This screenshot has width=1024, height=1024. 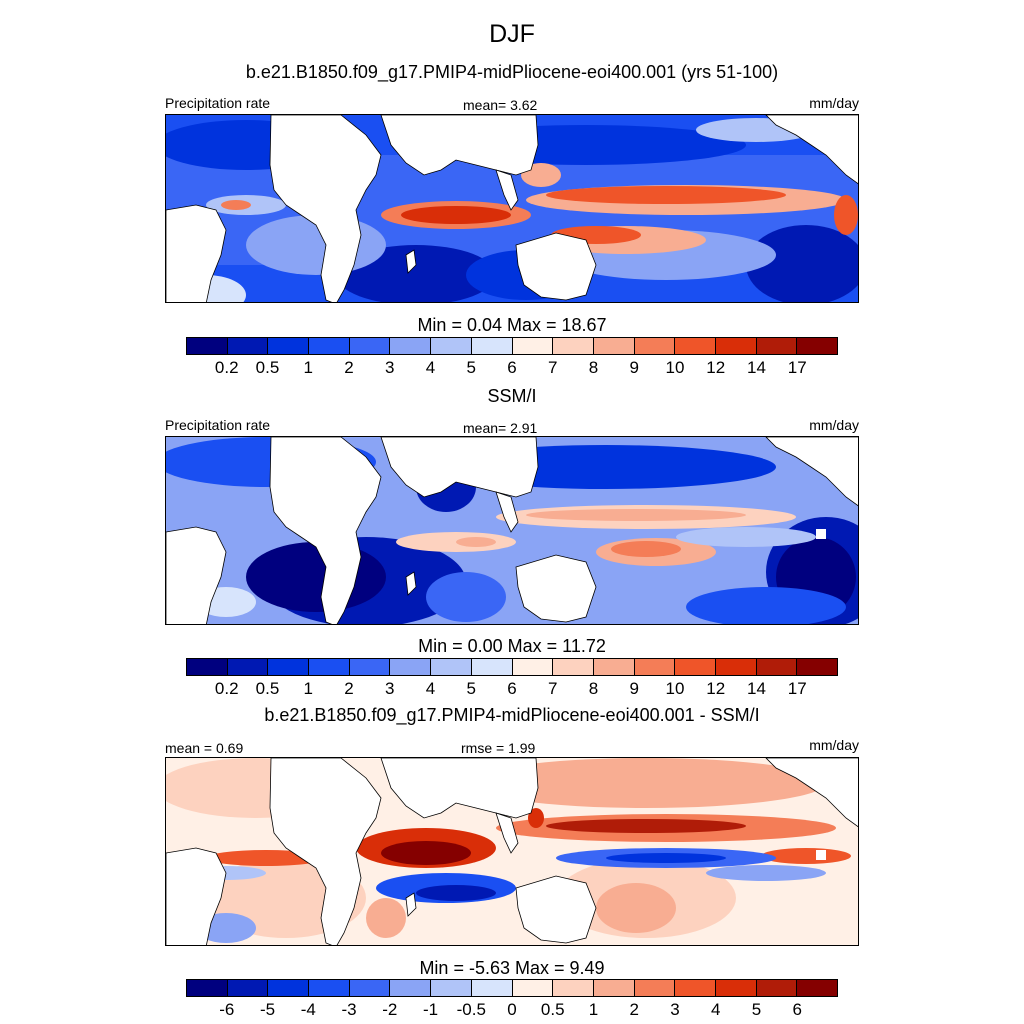 I want to click on panel-1-map, so click(x=512, y=208).